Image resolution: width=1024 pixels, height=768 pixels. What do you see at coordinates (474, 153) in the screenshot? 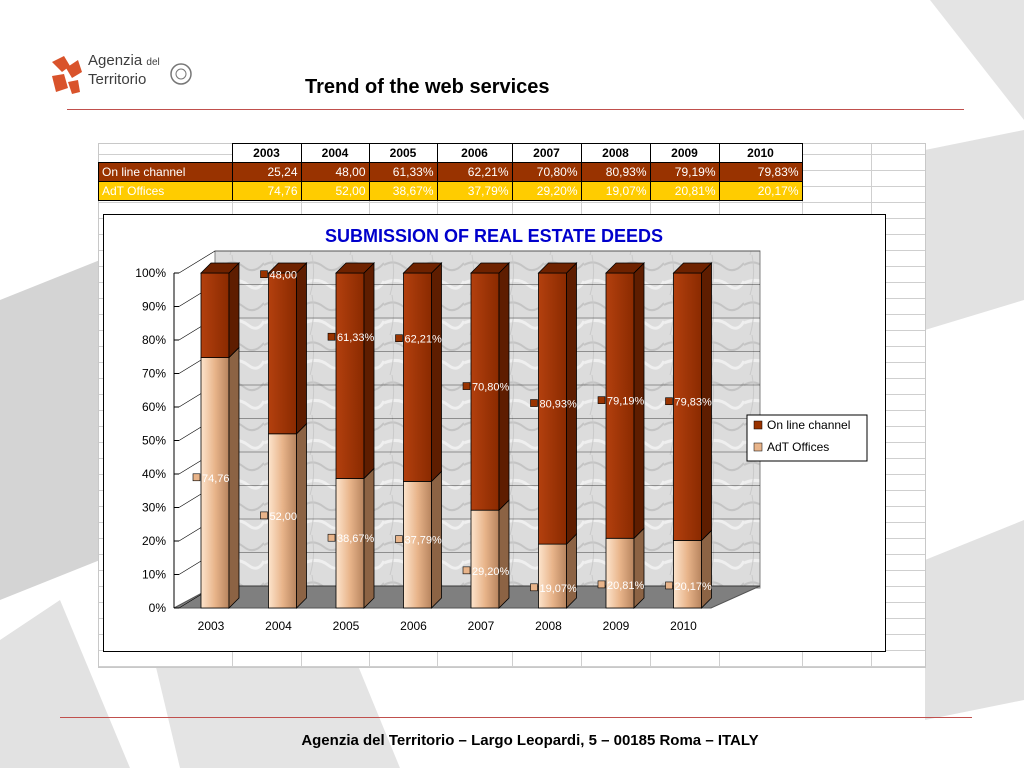
I see `year-cell: 2006` at bounding box center [474, 153].